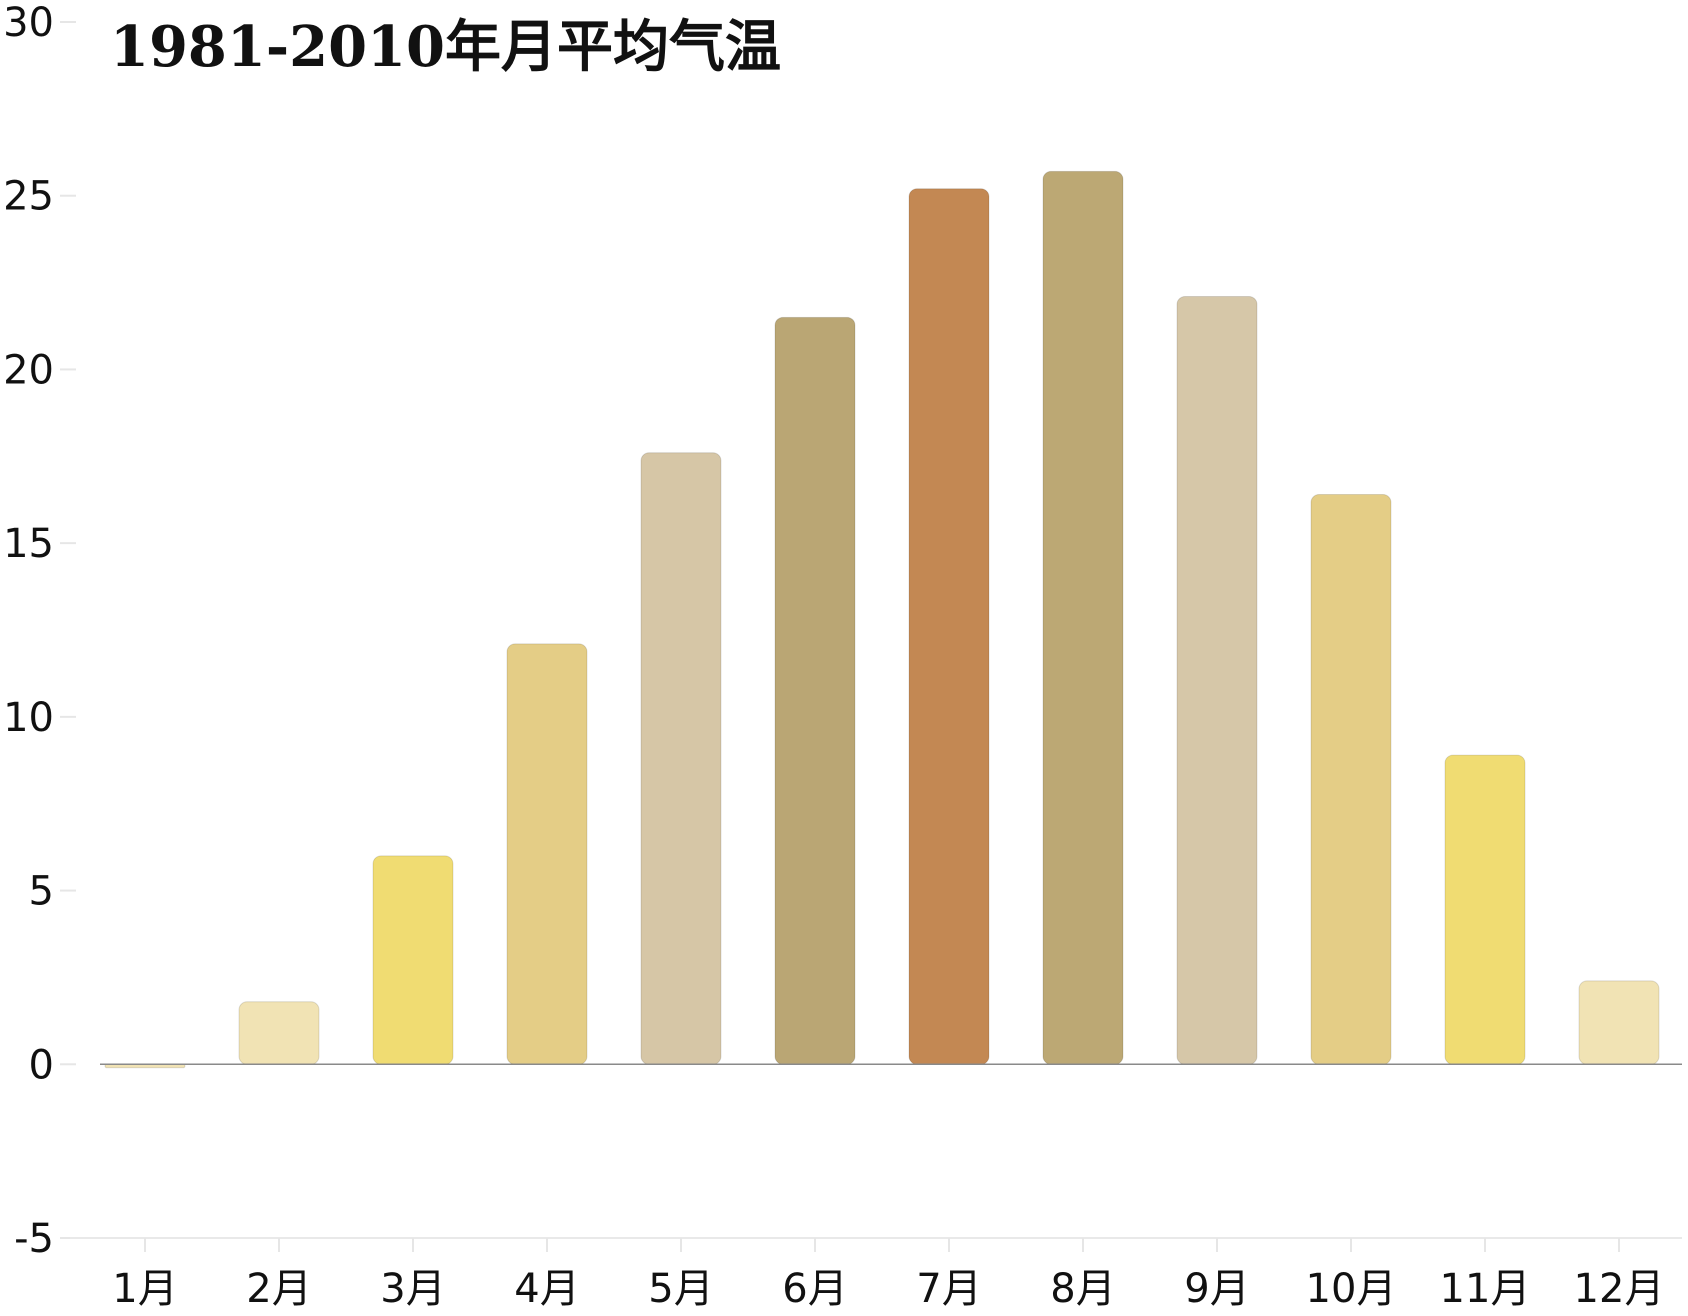  What do you see at coordinates (546, 1289) in the screenshot?
I see `x-tick-label: 4月` at bounding box center [546, 1289].